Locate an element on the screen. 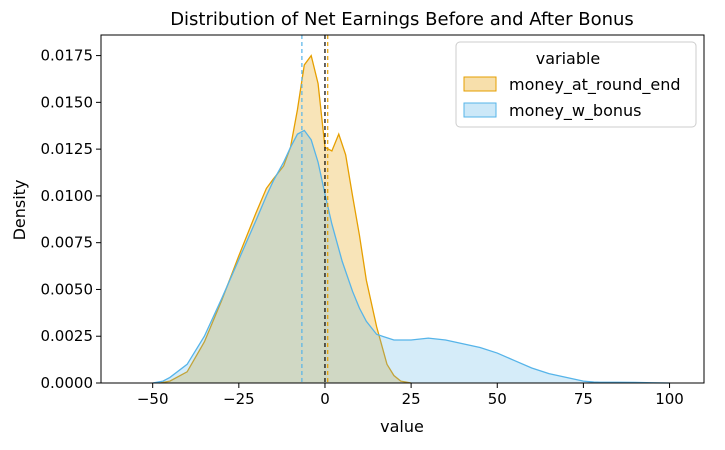  x-axis-label: value is located at coordinates (402, 426).